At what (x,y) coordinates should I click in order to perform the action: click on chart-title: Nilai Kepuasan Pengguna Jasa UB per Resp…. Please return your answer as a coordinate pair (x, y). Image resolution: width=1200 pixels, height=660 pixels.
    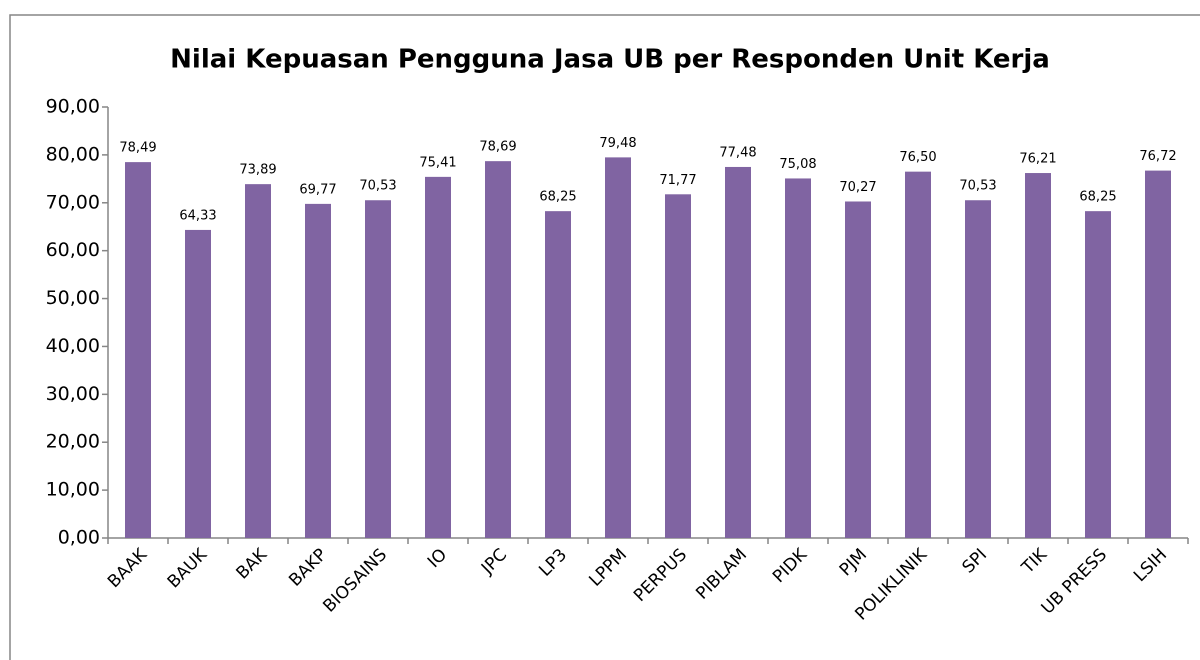
    Looking at the image, I should click on (610, 60).